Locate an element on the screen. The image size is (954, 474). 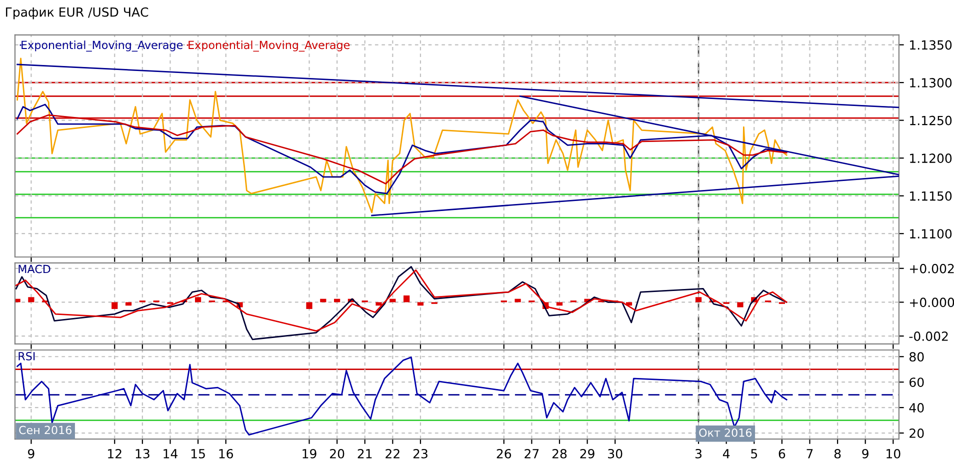
y-tick-label: 40 is located at coordinates (916, 407).